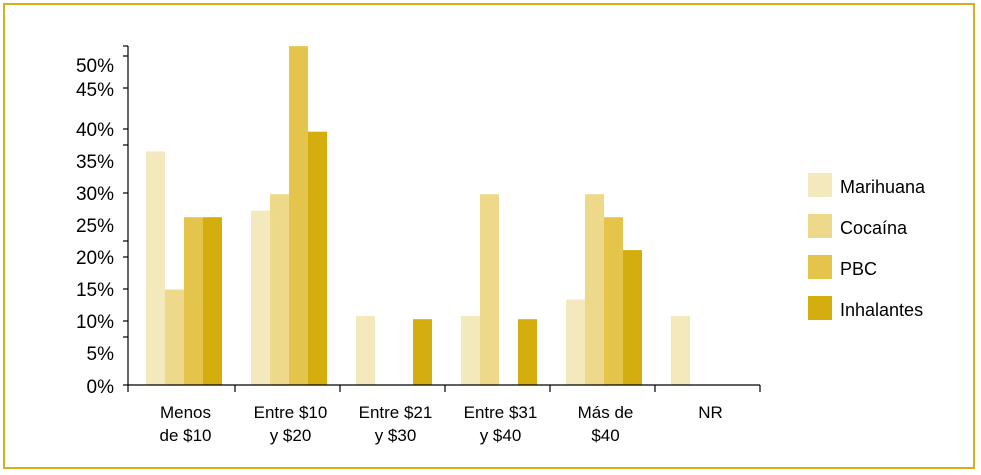 The width and height of the screenshot is (981, 475). I want to click on y-tick-label: 50%, so click(95, 66).